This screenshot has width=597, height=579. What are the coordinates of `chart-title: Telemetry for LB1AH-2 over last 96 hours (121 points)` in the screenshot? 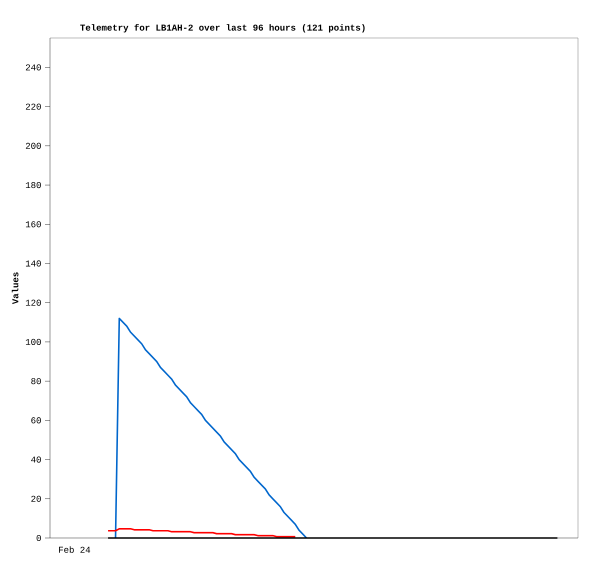 It's located at (222, 28).